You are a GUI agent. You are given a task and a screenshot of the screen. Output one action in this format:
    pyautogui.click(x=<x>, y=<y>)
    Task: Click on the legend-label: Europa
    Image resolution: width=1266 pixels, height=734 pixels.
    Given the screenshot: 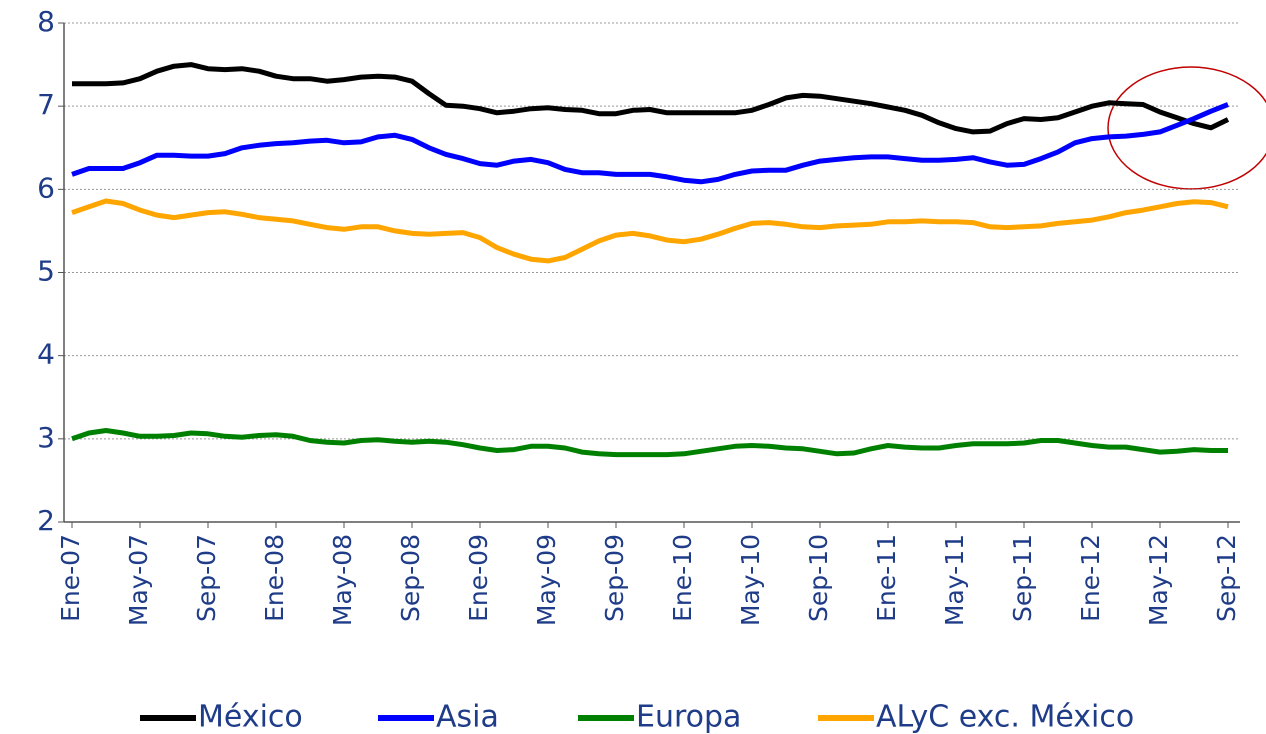 What is the action you would take?
    pyautogui.click(x=688, y=717)
    